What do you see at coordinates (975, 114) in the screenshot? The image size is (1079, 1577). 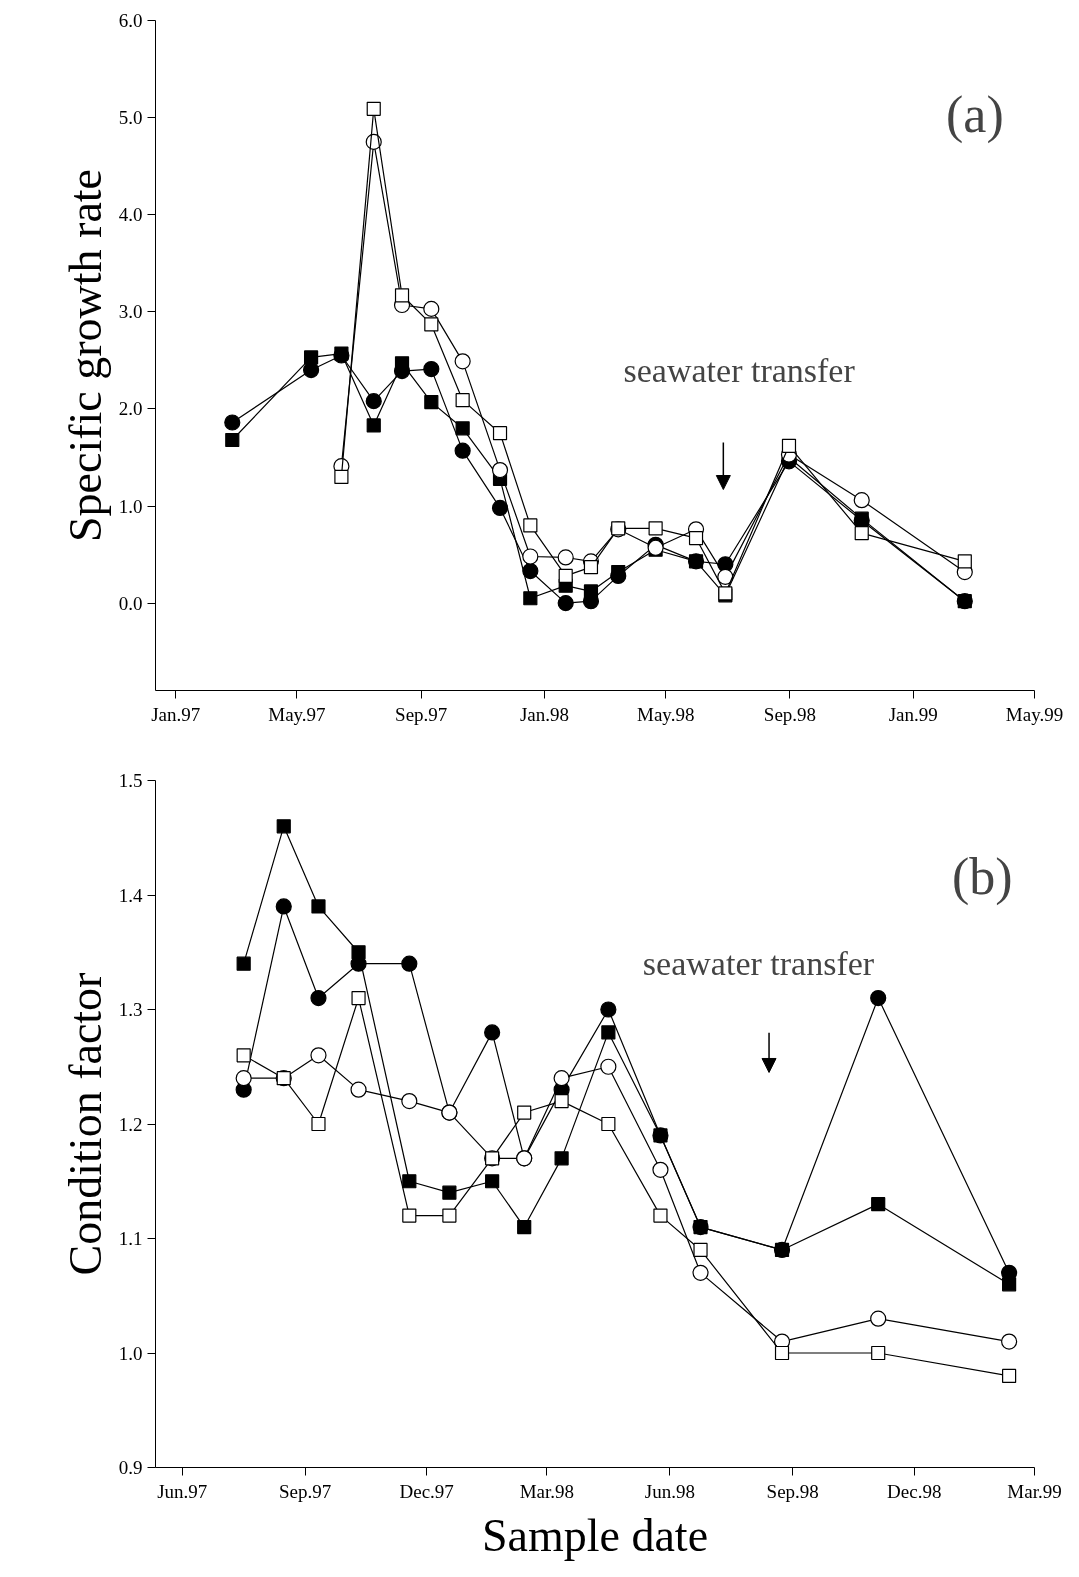 I see `annotation: (a)` at bounding box center [975, 114].